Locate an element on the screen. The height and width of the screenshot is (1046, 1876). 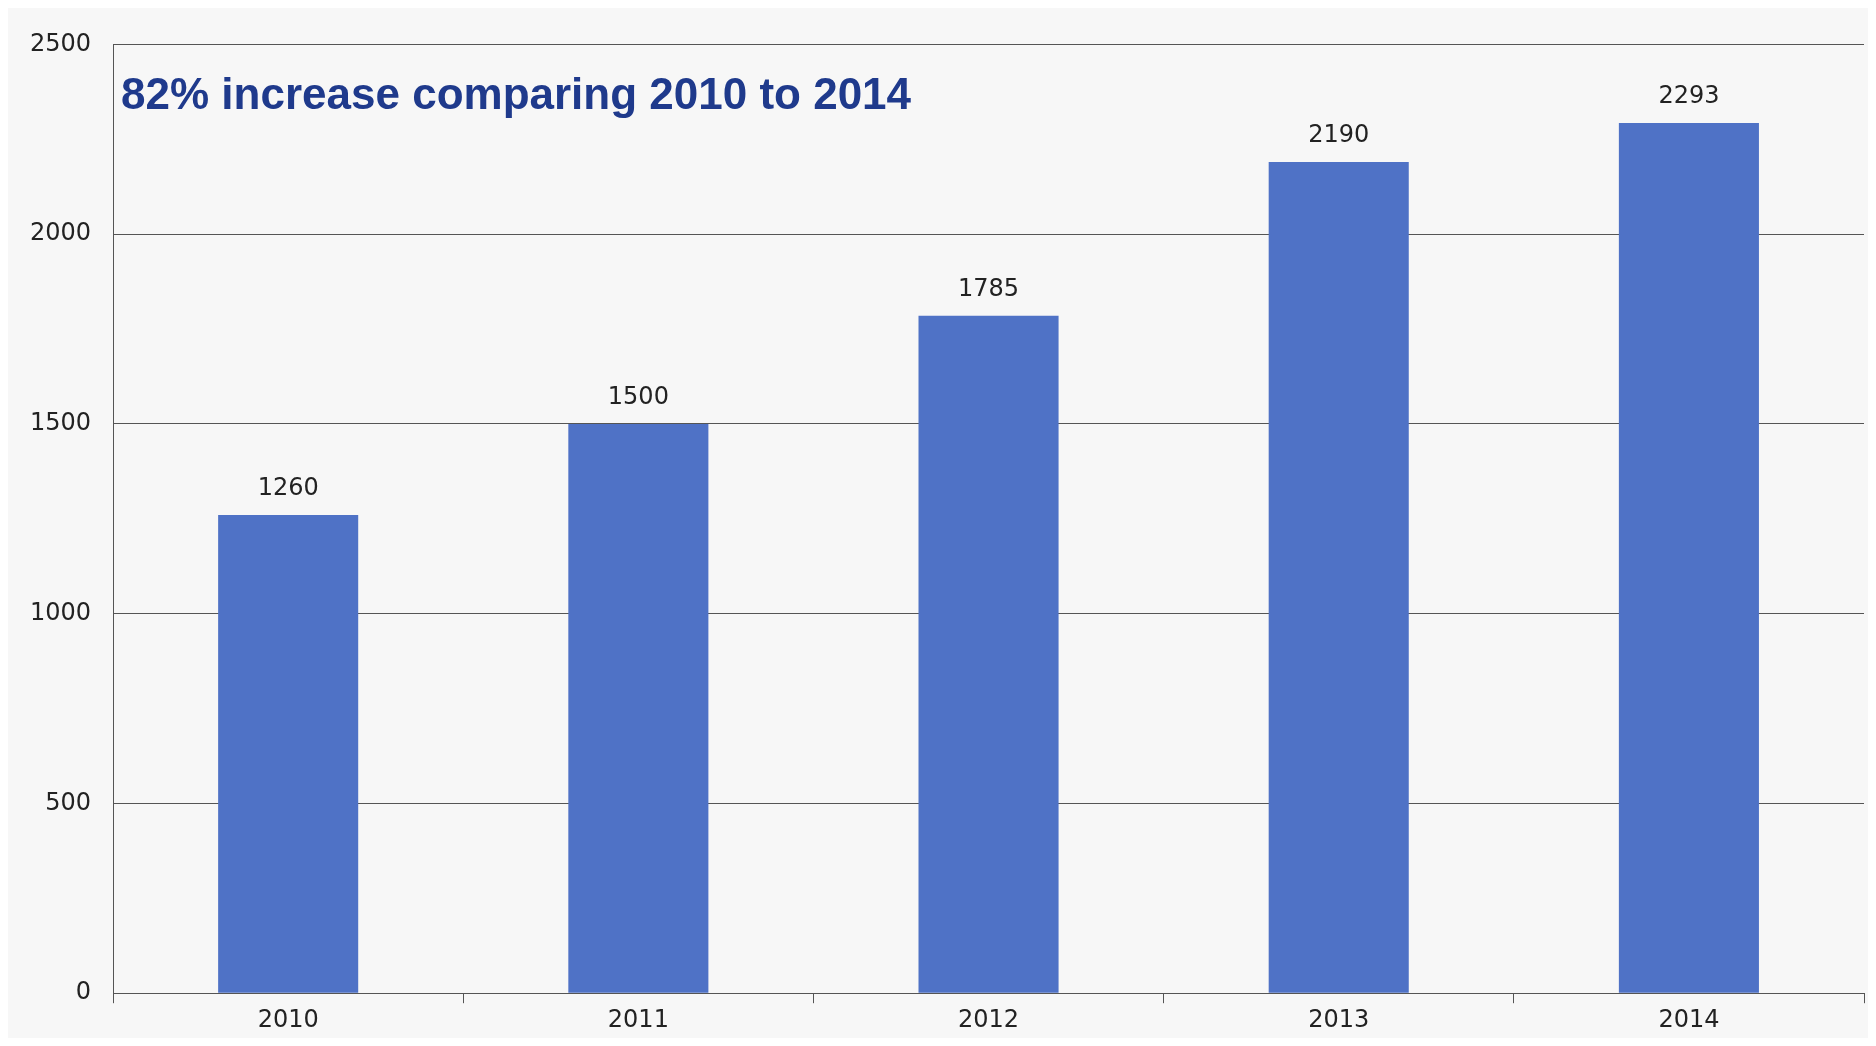
x-tick-label: 2011 is located at coordinates (638, 1018).